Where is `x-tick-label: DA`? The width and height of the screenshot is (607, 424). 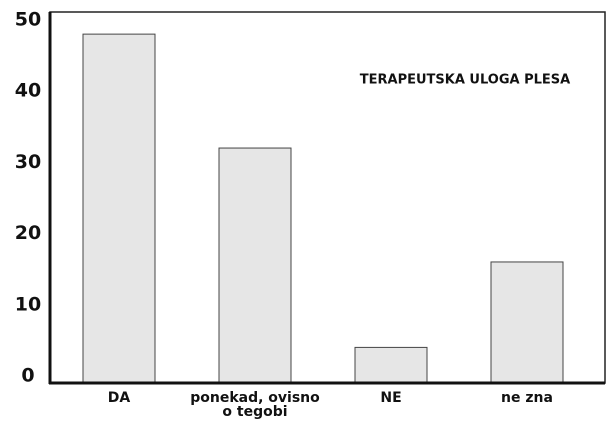 x-tick-label: DA is located at coordinates (119, 398).